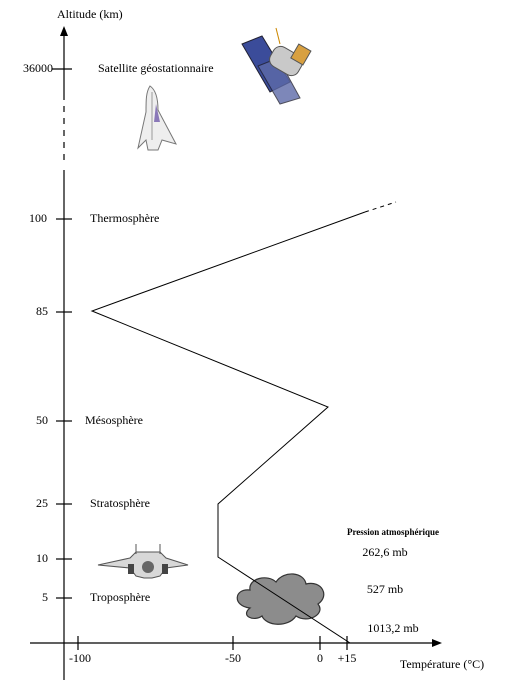  What do you see at coordinates (42, 503) in the screenshot?
I see `y-tick-label: 25` at bounding box center [42, 503].